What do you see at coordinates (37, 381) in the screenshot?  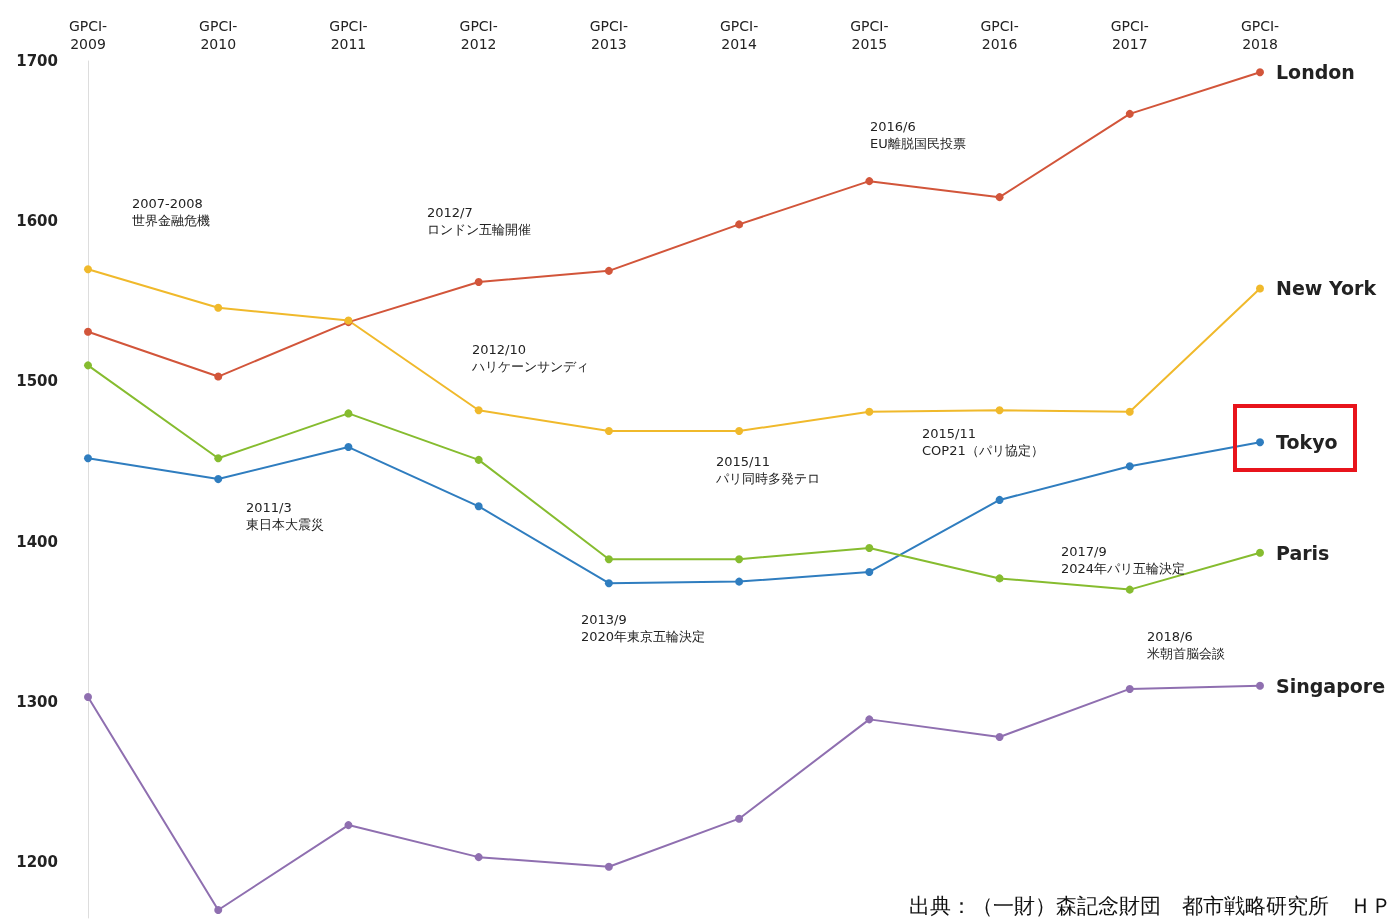 I see `y-tick-label: 1500` at bounding box center [37, 381].